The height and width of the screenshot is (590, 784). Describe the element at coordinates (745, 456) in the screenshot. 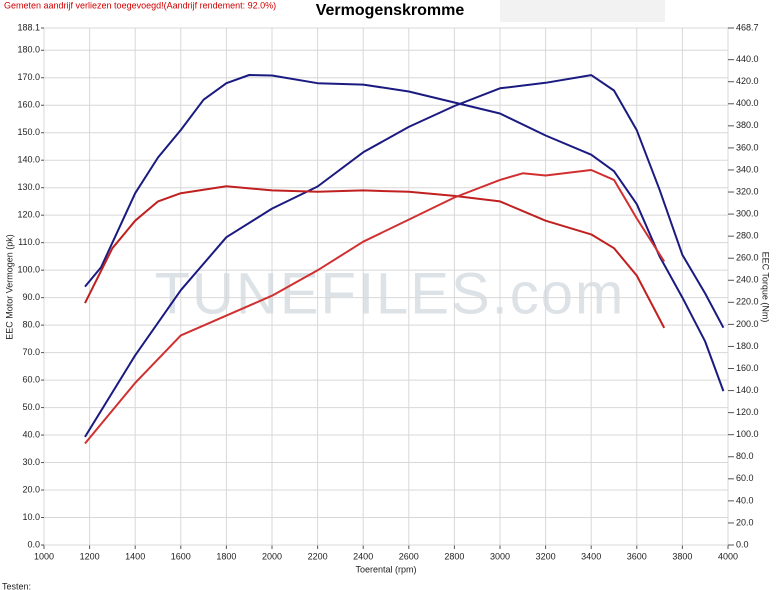

I see `y2-tick-label: 80.0` at that location.